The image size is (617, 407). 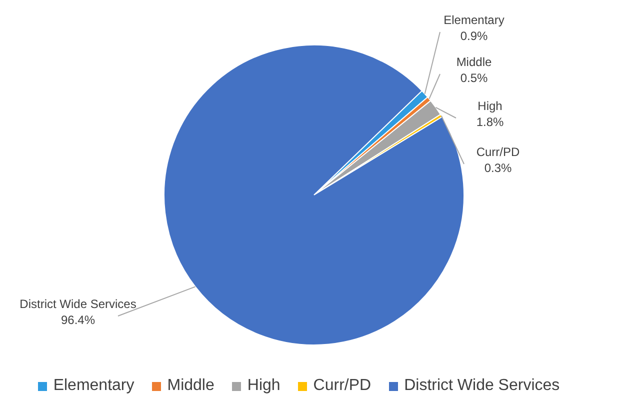 I want to click on data-label: 0.5%, so click(x=474, y=78).